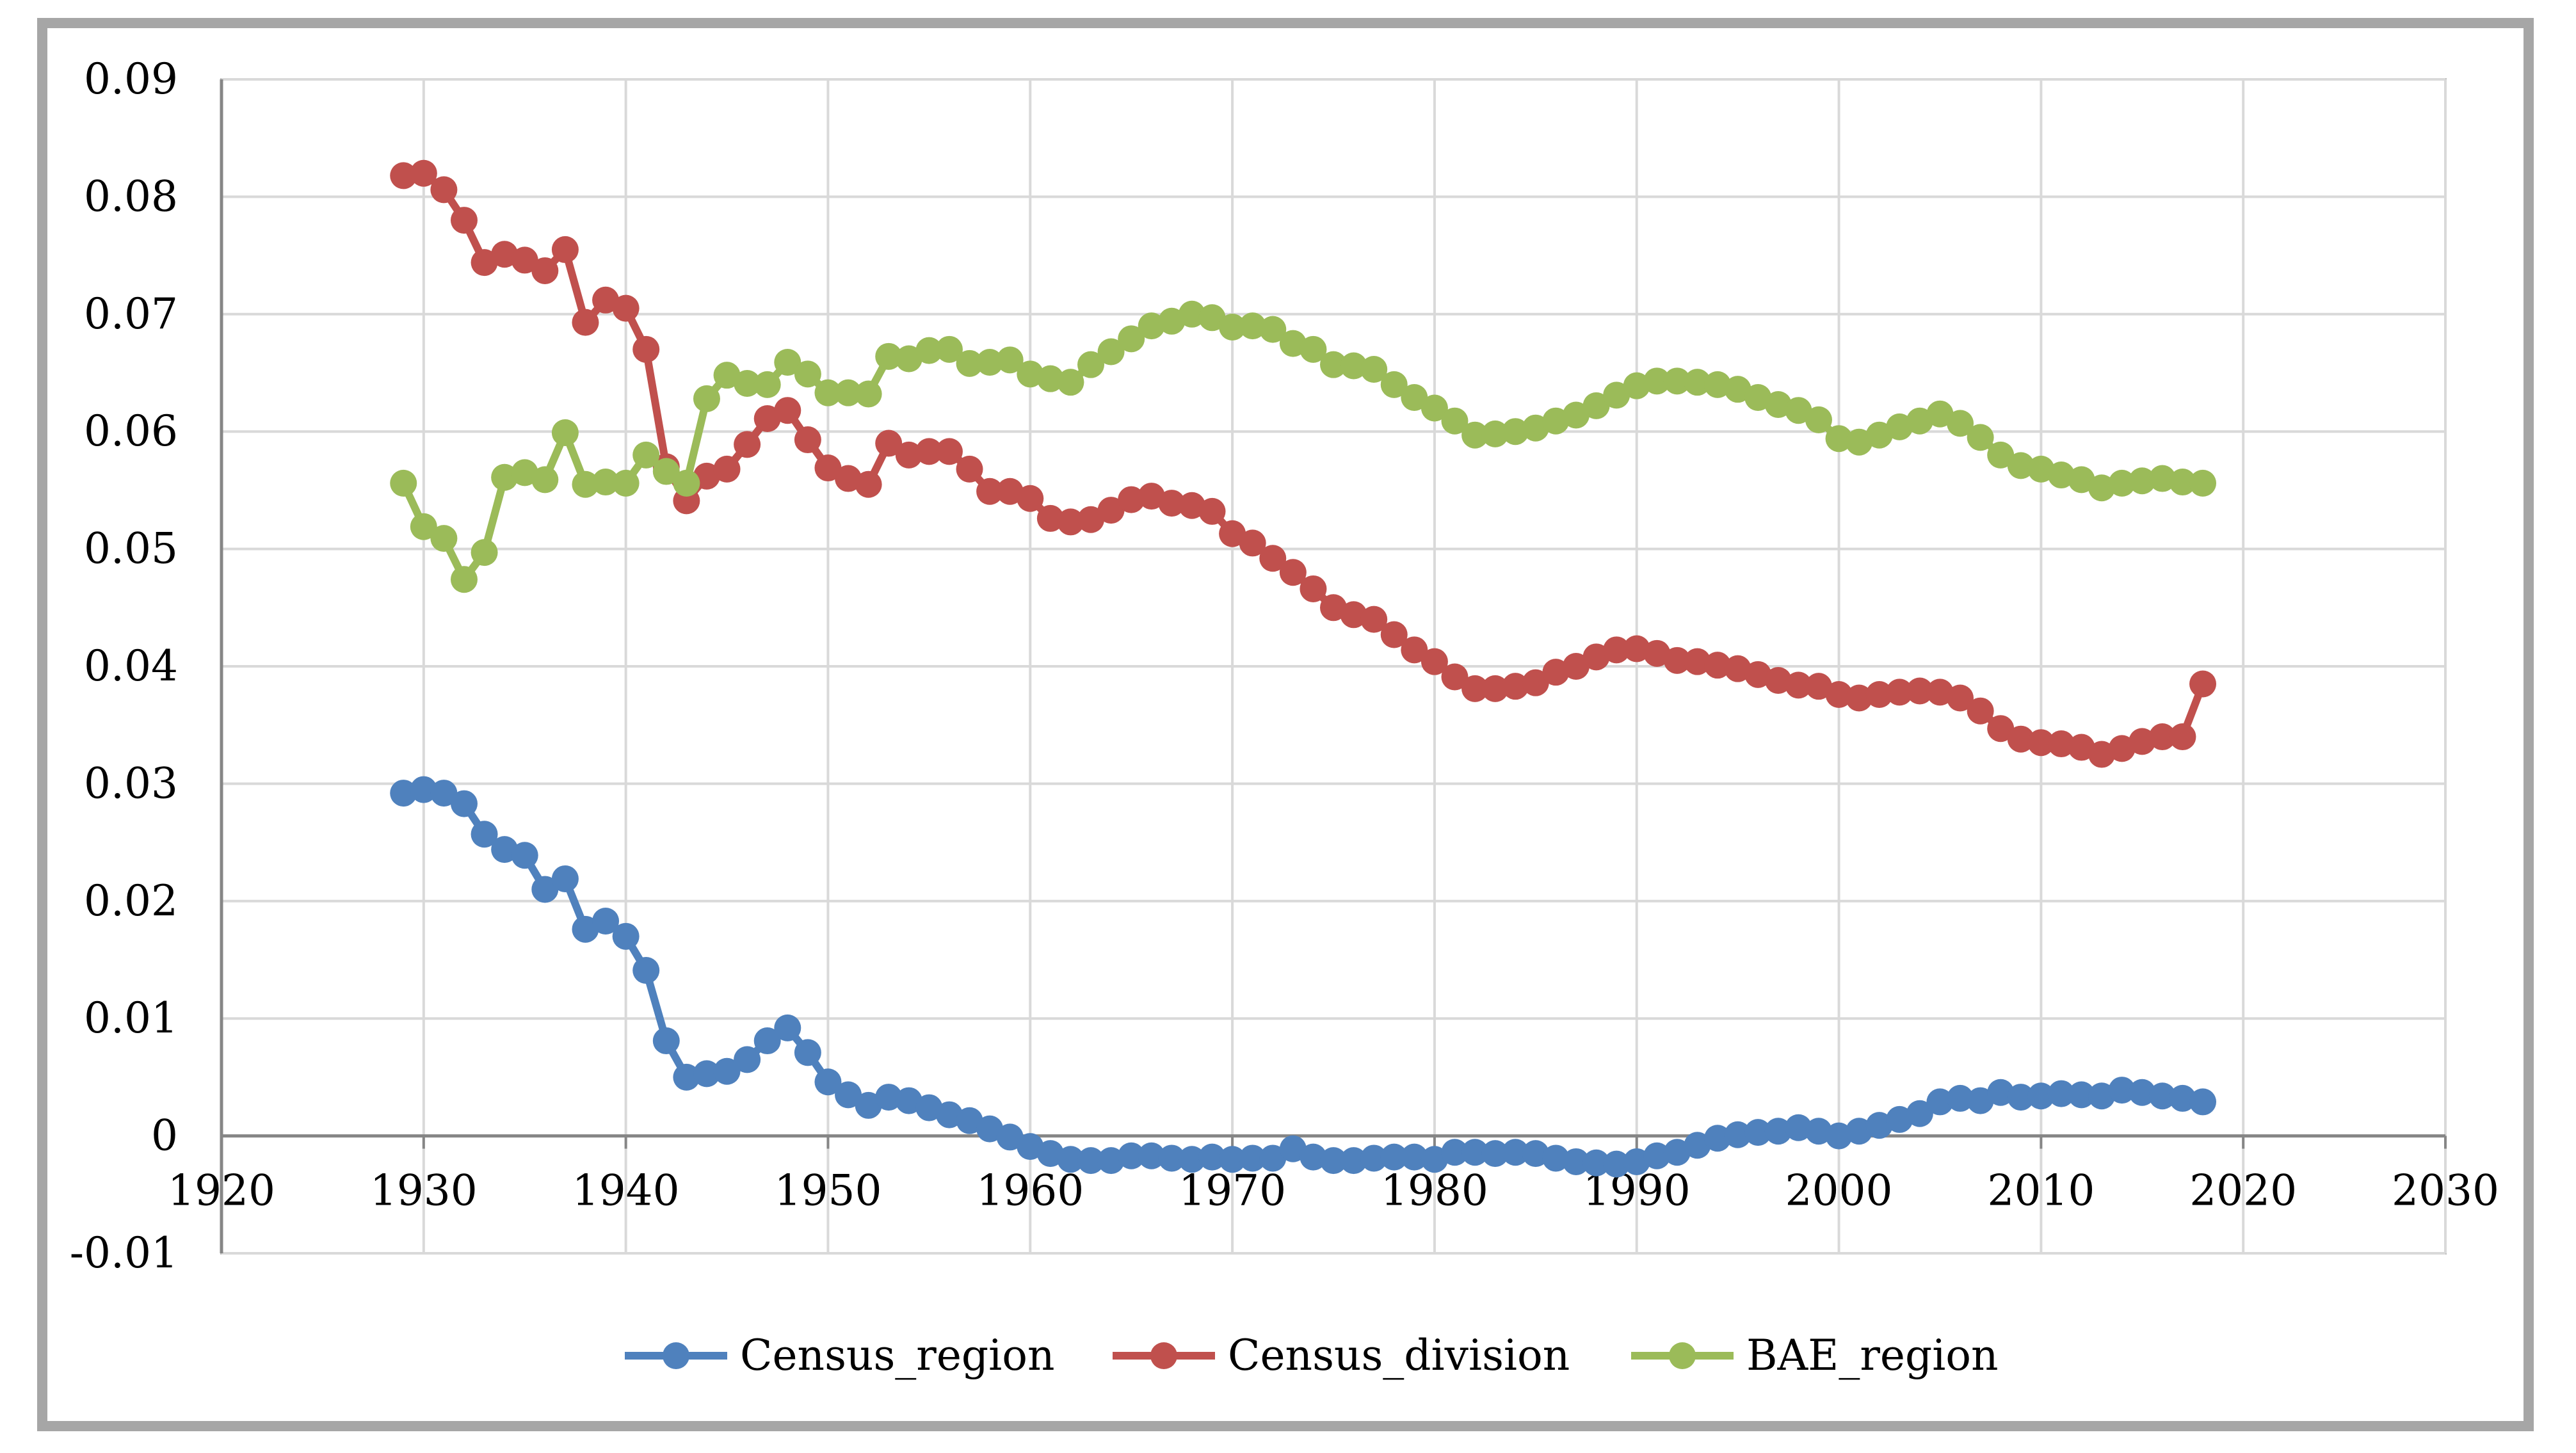 This screenshot has width=2576, height=1453. What do you see at coordinates (1030, 1191) in the screenshot?
I see `x-tick-label: 1960` at bounding box center [1030, 1191].